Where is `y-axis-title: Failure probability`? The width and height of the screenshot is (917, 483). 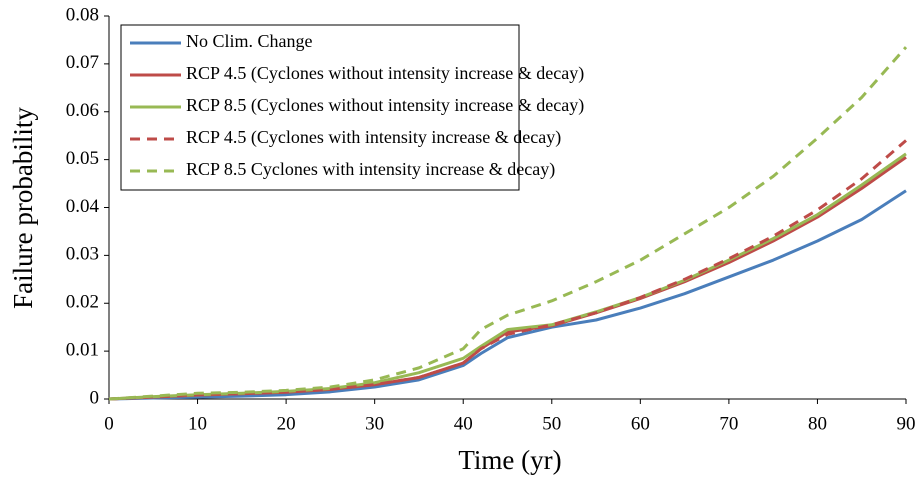 y-axis-title: Failure probability is located at coordinates (23, 208).